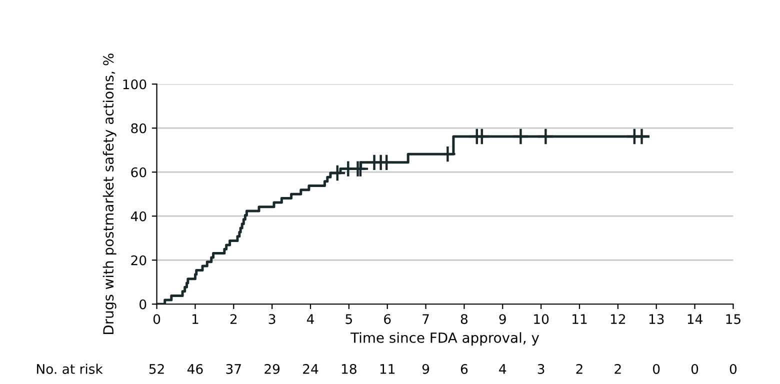  What do you see at coordinates (695, 319) in the screenshot?
I see `x-tick-label: 14` at bounding box center [695, 319].